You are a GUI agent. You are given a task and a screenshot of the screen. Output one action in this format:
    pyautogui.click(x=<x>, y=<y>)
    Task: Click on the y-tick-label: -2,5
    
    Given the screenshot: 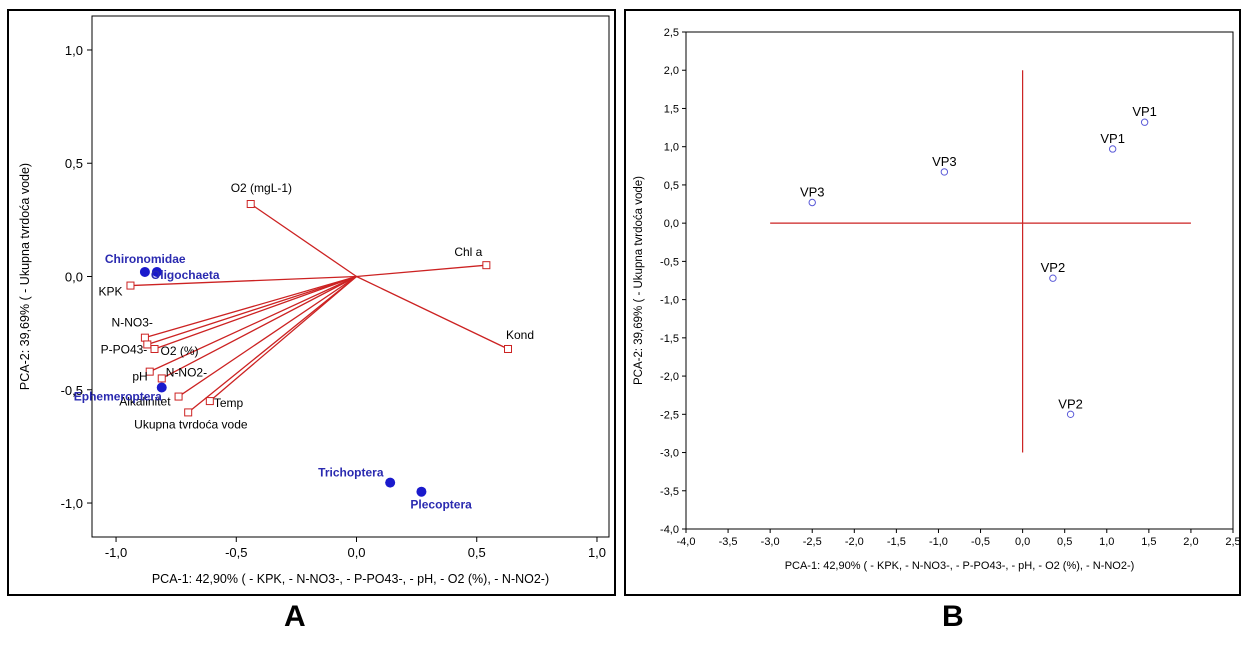 What is the action you would take?
    pyautogui.click(x=669, y=415)
    